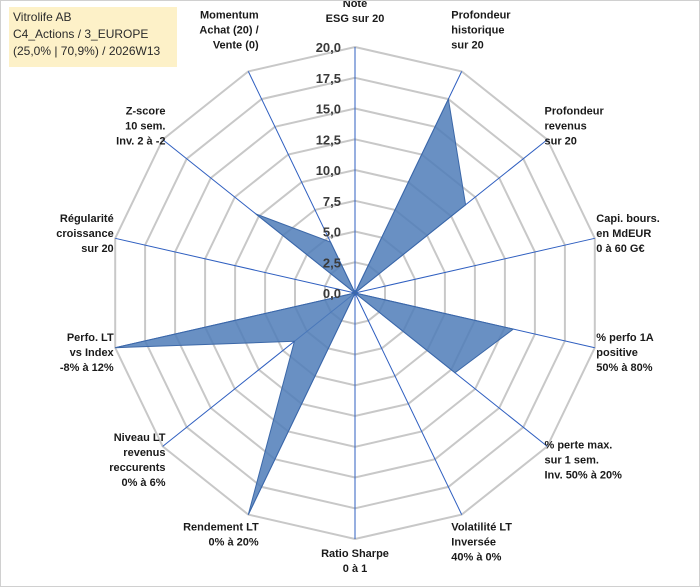  Describe the element at coordinates (234, 543) in the screenshot. I see `category-label-line: 0% à 20%` at that location.